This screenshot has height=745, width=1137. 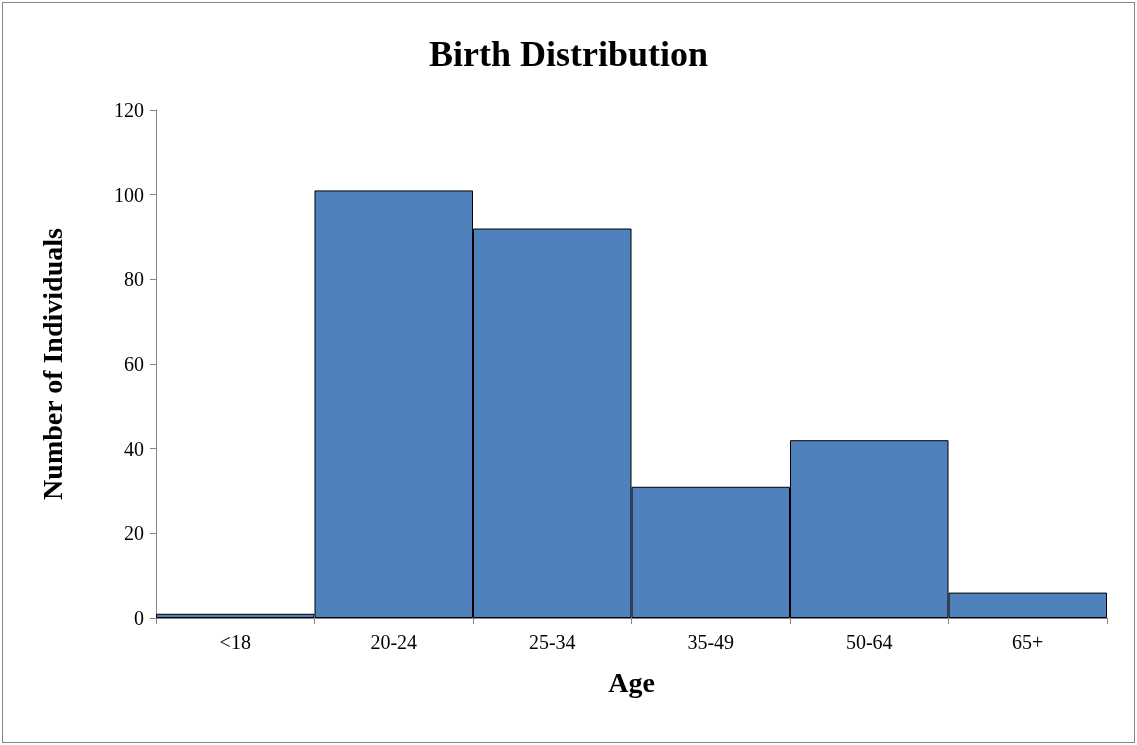 What do you see at coordinates (1028, 642) in the screenshot?
I see `x-tick-label: 65+` at bounding box center [1028, 642].